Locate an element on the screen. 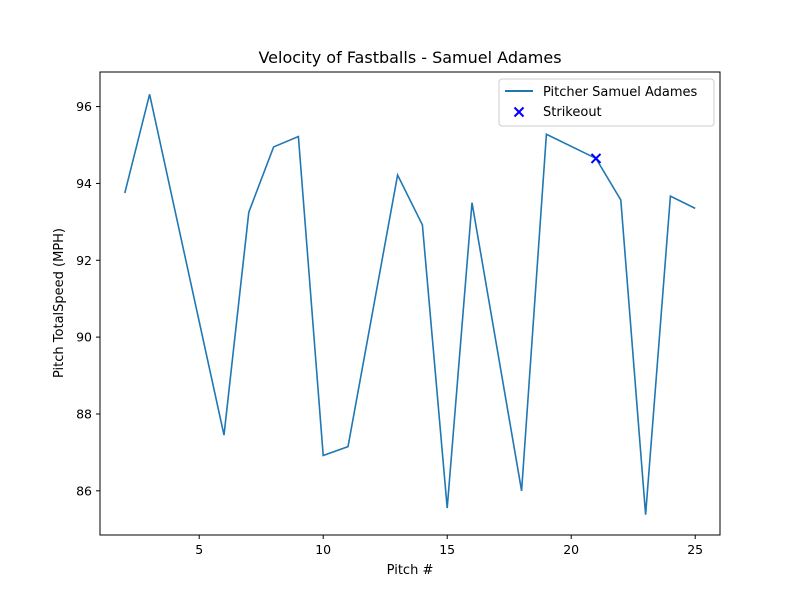 Image resolution: width=800 pixels, height=600 pixels. y-tick-label: 86 is located at coordinates (84, 490).